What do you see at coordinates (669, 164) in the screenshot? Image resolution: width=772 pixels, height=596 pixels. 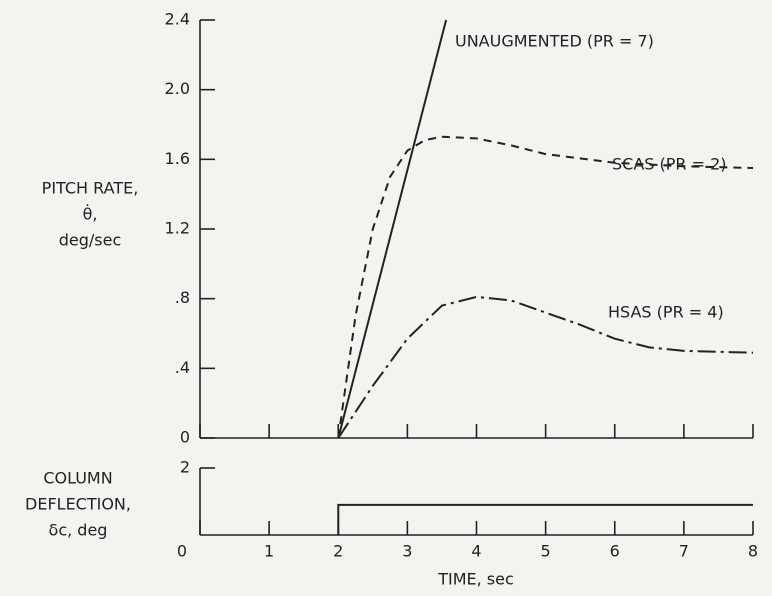 I see `series-label: SCAS (PR = 2)` at bounding box center [669, 164].